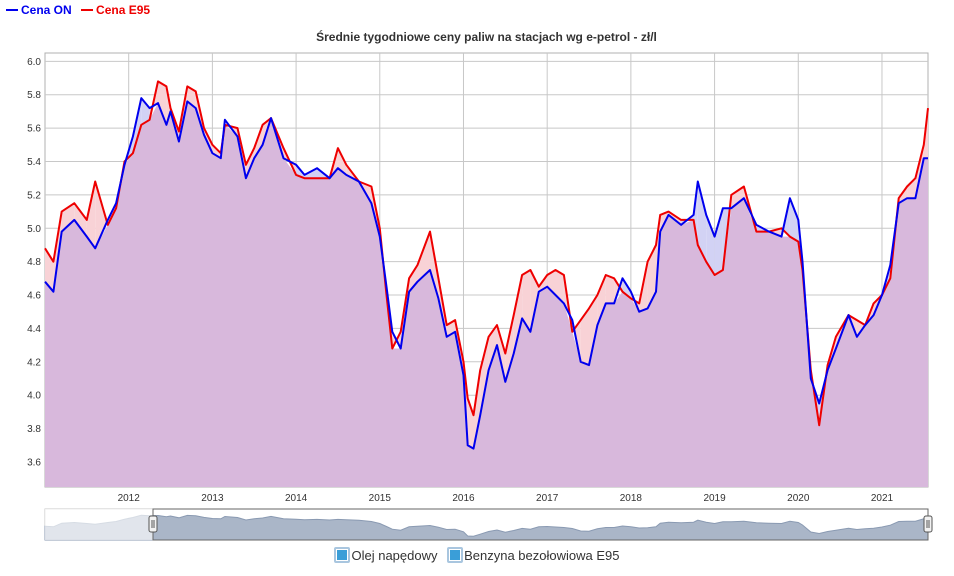  I want to click on legend-item-on: Cena ON, so click(40, 10).